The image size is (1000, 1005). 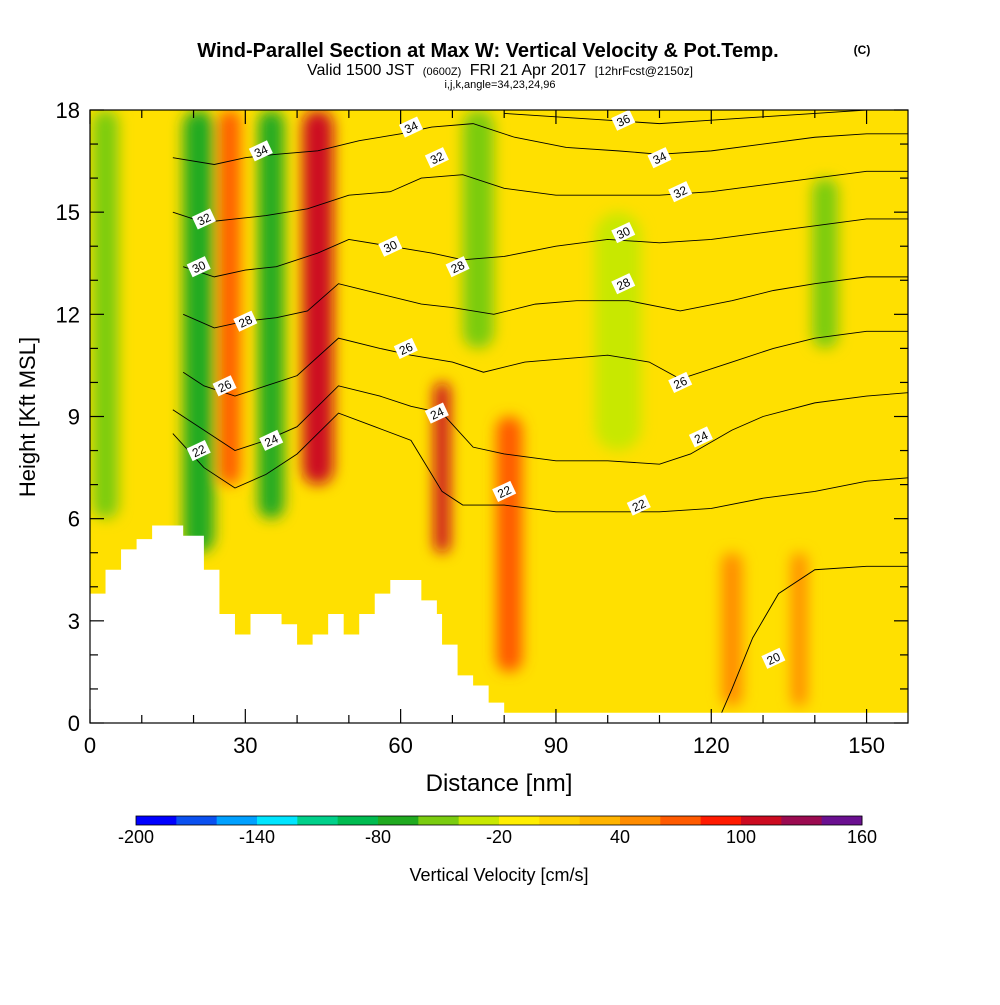 I want to click on y-tick-label: 6, so click(x=74, y=519).